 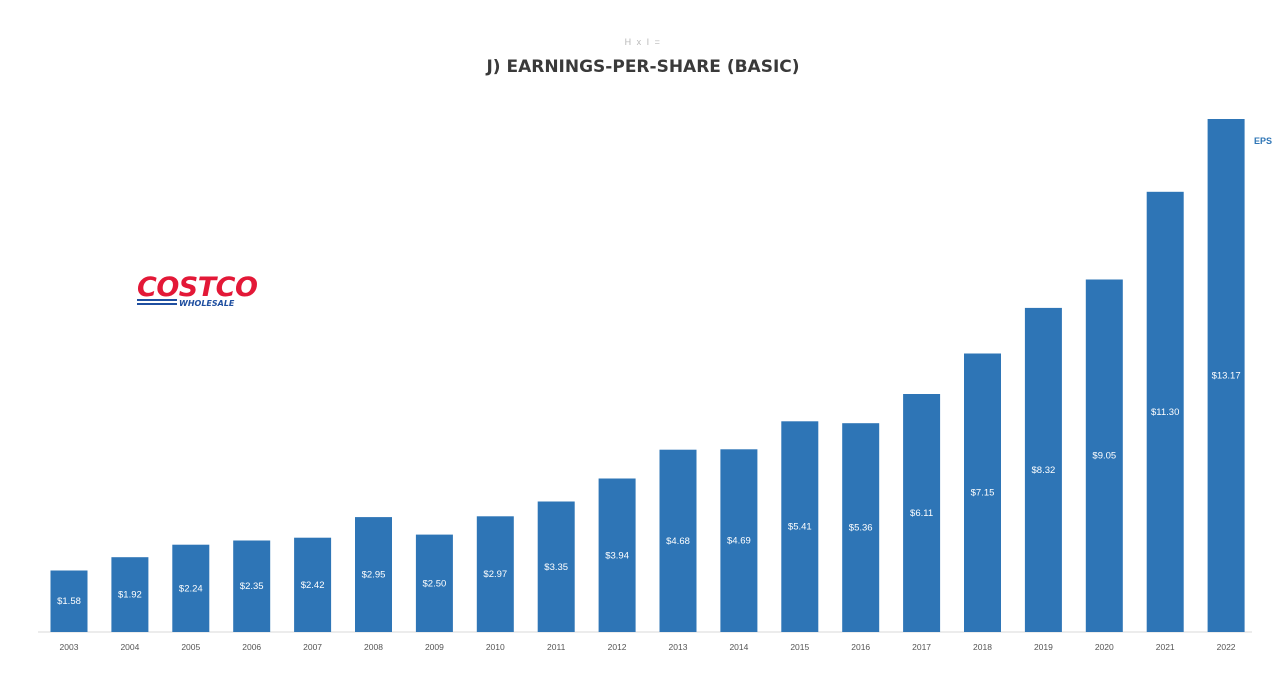 I want to click on bar-2017, so click(x=922, y=513).